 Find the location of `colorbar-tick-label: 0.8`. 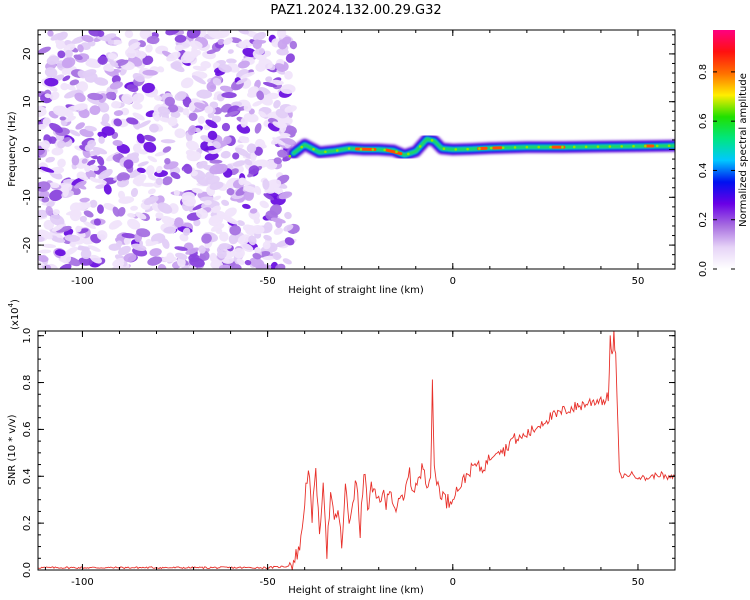

colorbar-tick-label: 0.8 is located at coordinates (703, 72).